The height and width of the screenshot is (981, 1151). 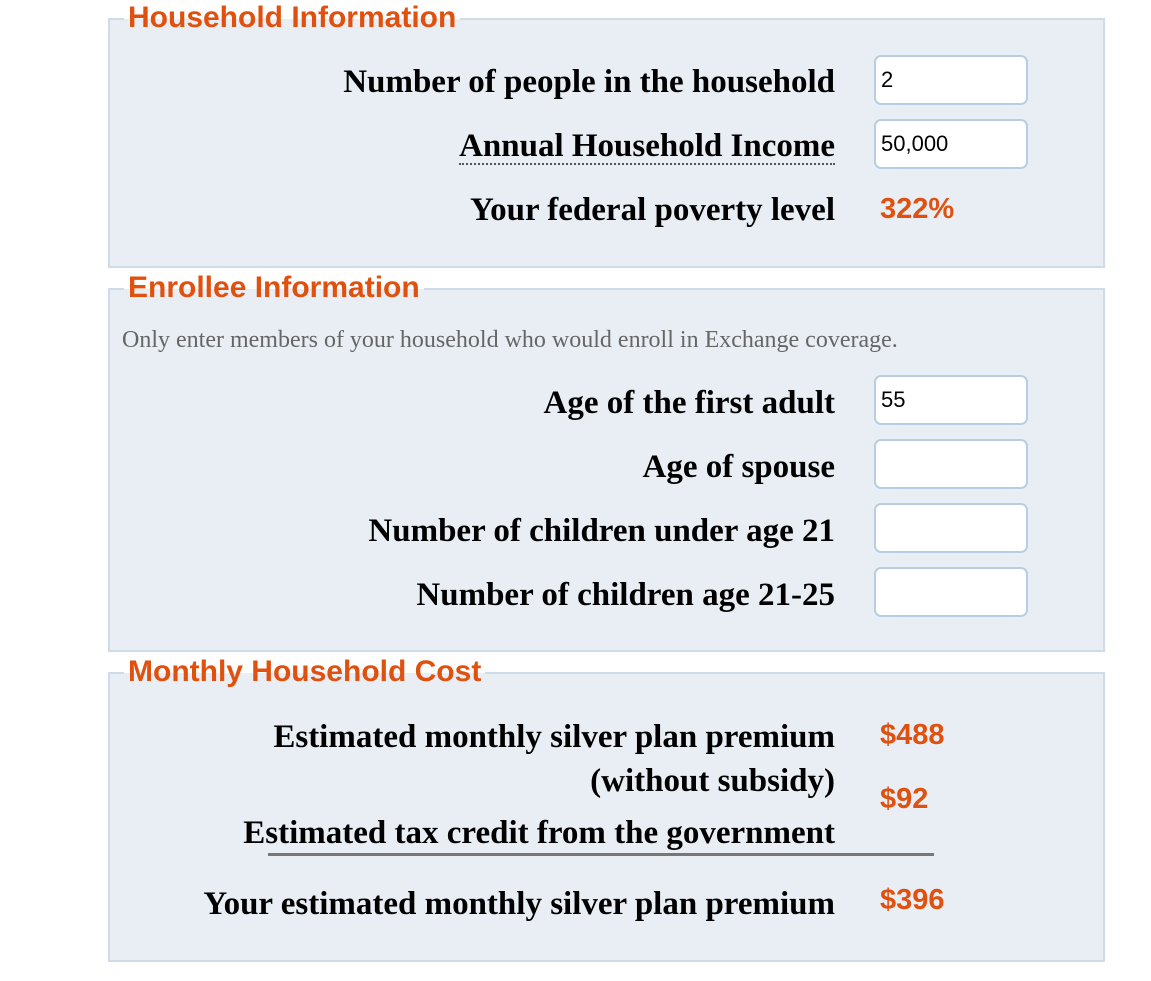 What do you see at coordinates (738, 467) in the screenshot?
I see `spouse-age-label: Age of spouse` at bounding box center [738, 467].